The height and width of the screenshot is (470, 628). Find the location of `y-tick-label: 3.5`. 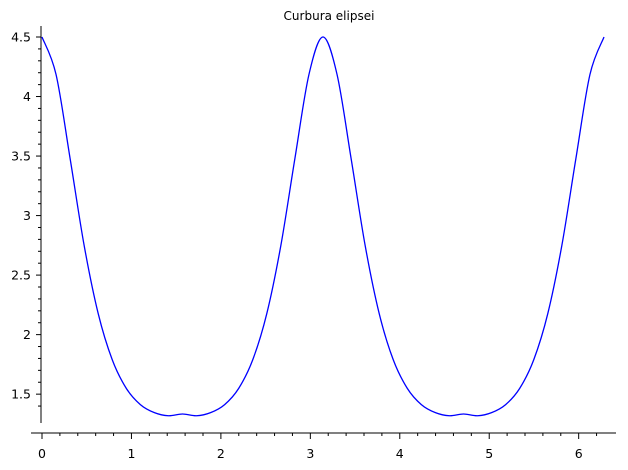

y-tick-label: 3.5 is located at coordinates (21, 156).